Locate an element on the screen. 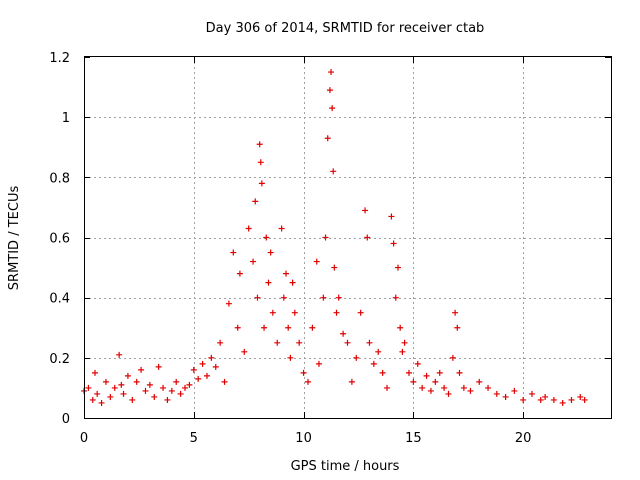  y-tick-label: 1 is located at coordinates (66, 118).